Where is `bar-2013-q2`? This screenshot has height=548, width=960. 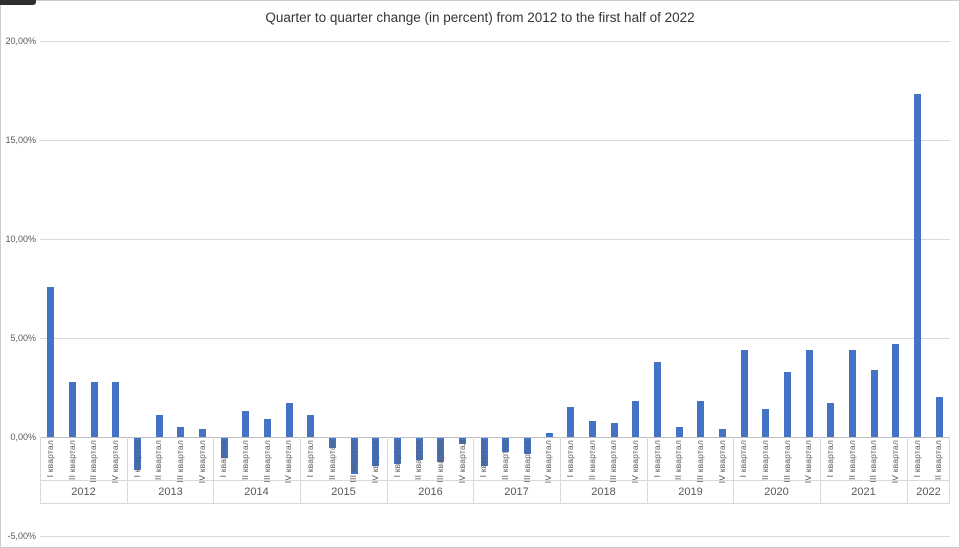 bar-2013-q2 is located at coordinates (159, 426).